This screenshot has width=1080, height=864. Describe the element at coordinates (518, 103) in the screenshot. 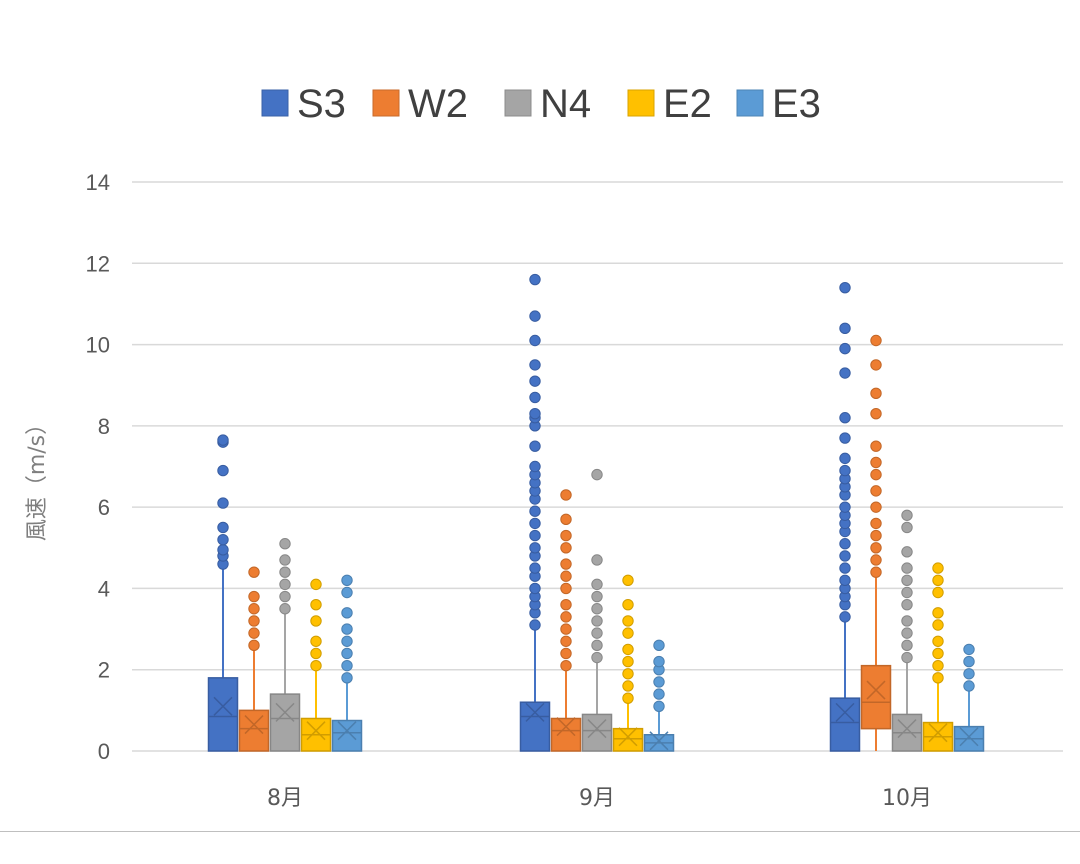

I see `legend-swatch-n4` at that location.